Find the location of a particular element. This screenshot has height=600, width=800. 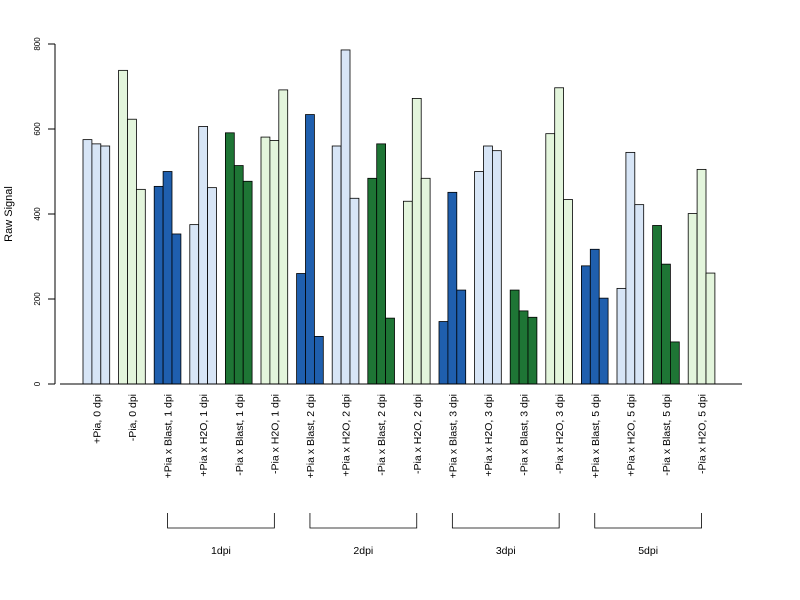

category-label: -Pia x H2O, 1 dpi is located at coordinates (275, 434).